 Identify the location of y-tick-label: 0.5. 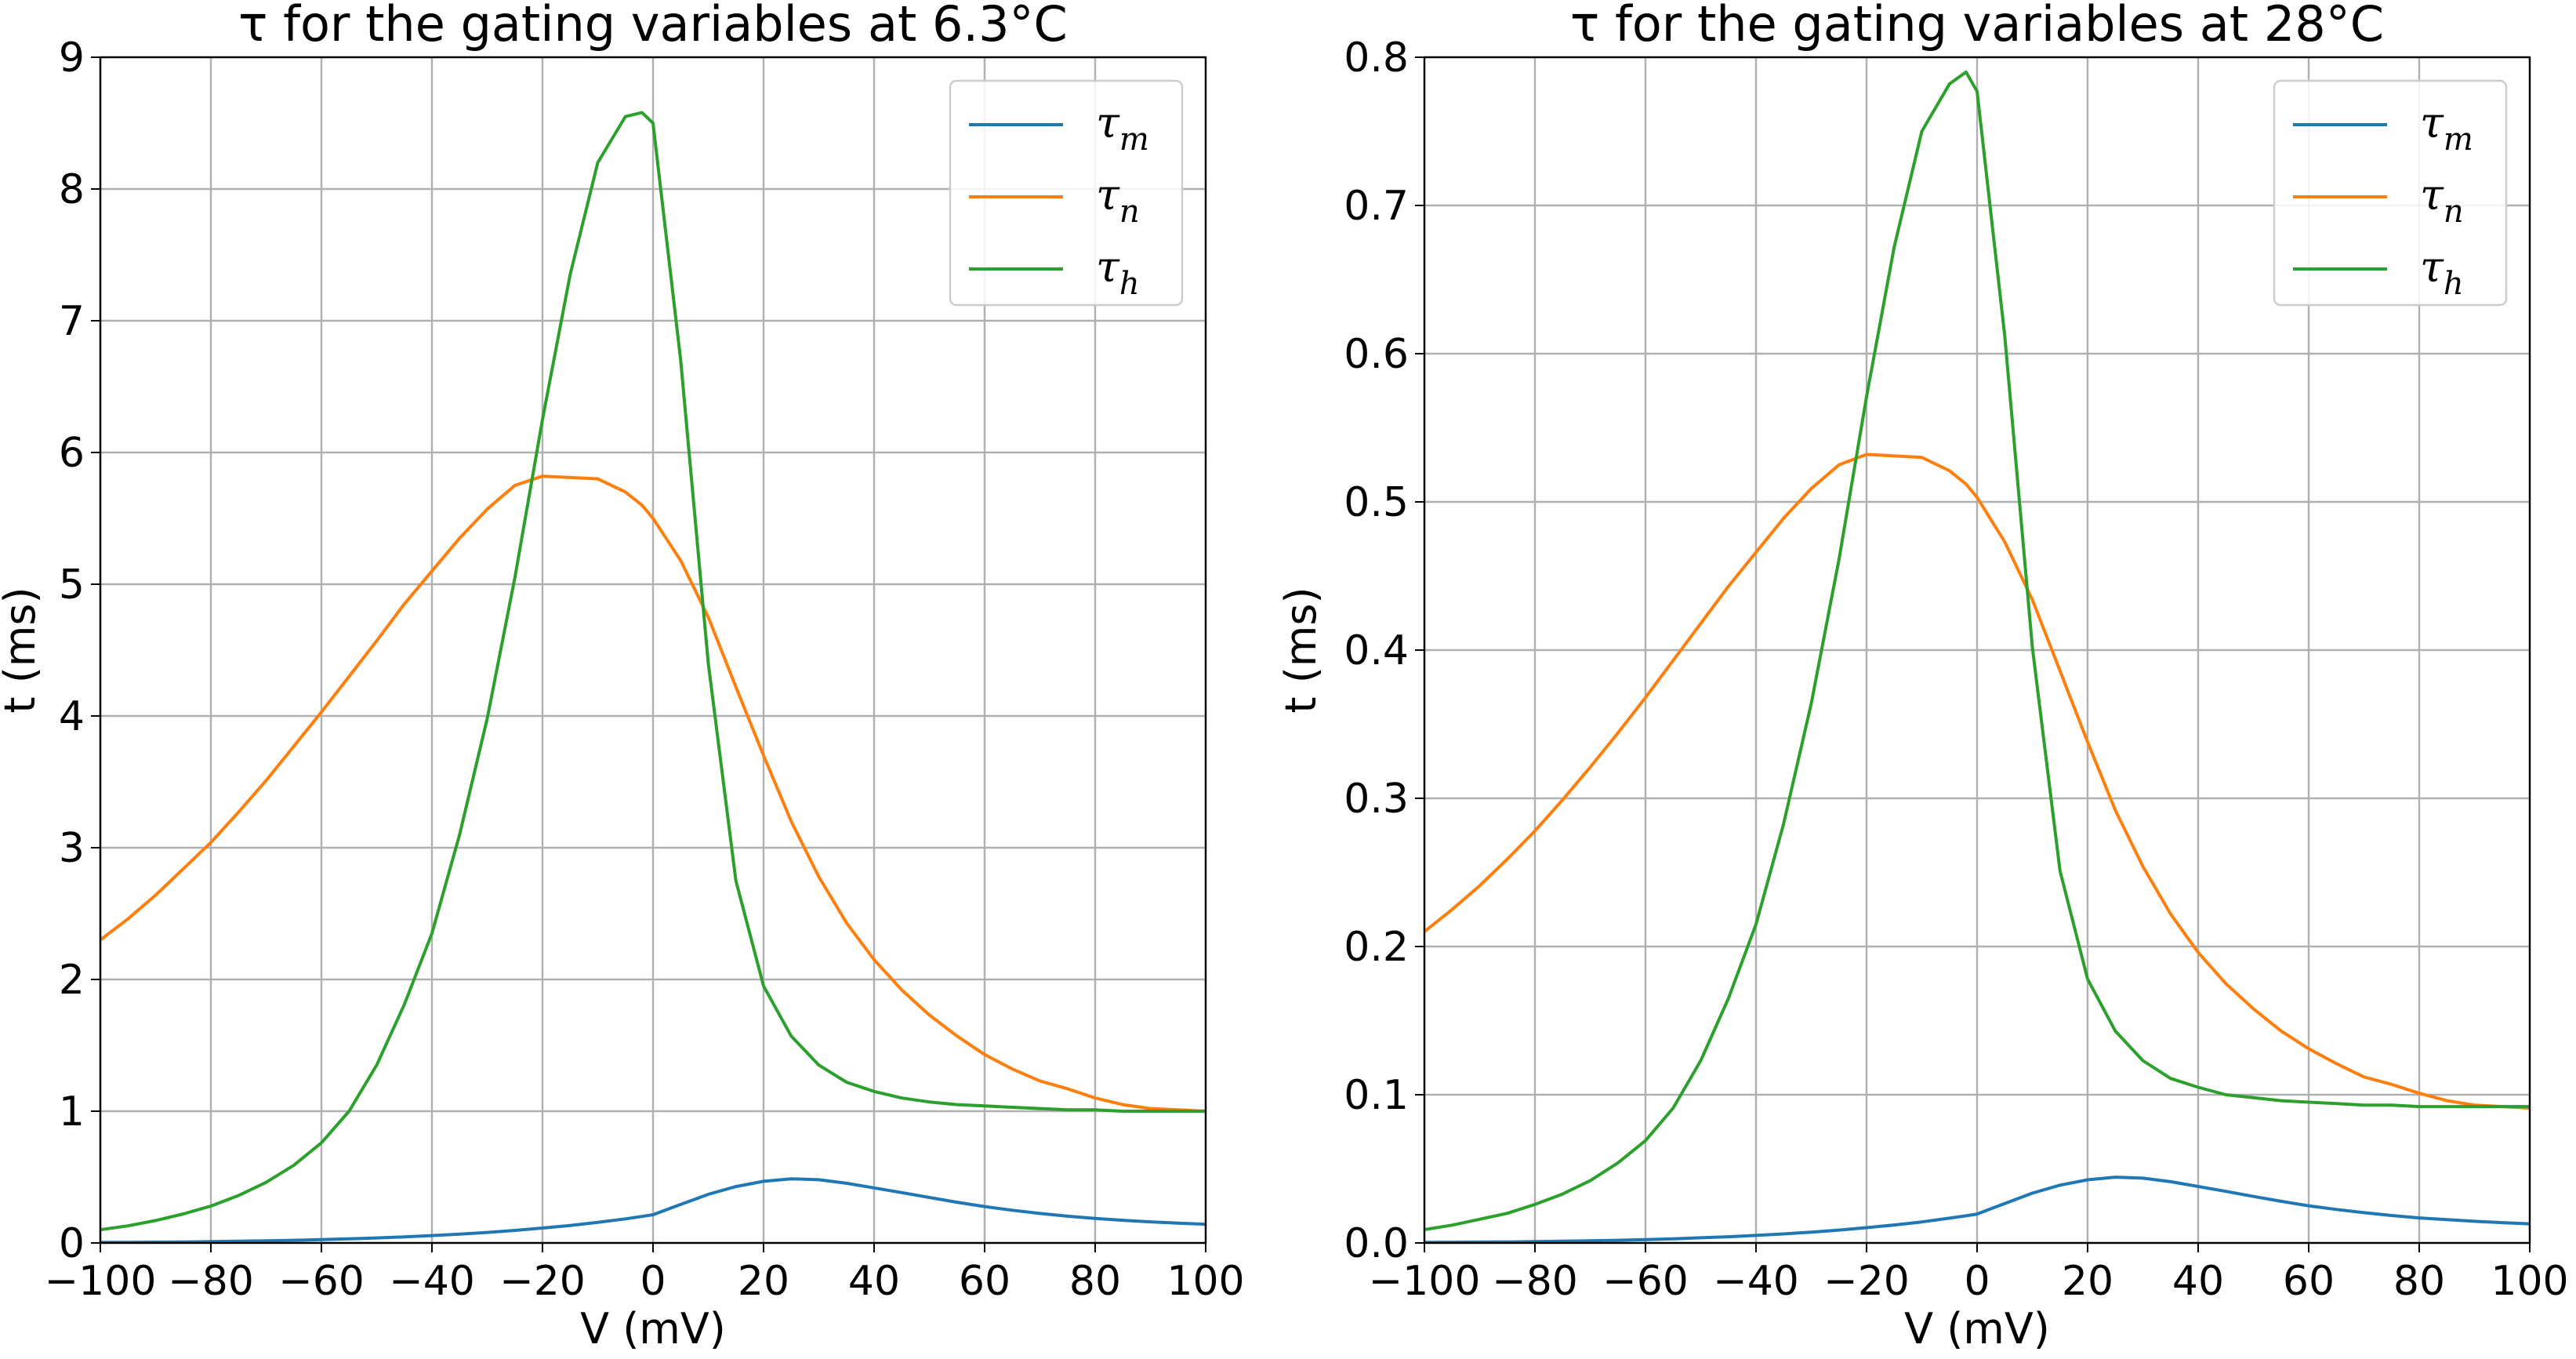
(1376, 502).